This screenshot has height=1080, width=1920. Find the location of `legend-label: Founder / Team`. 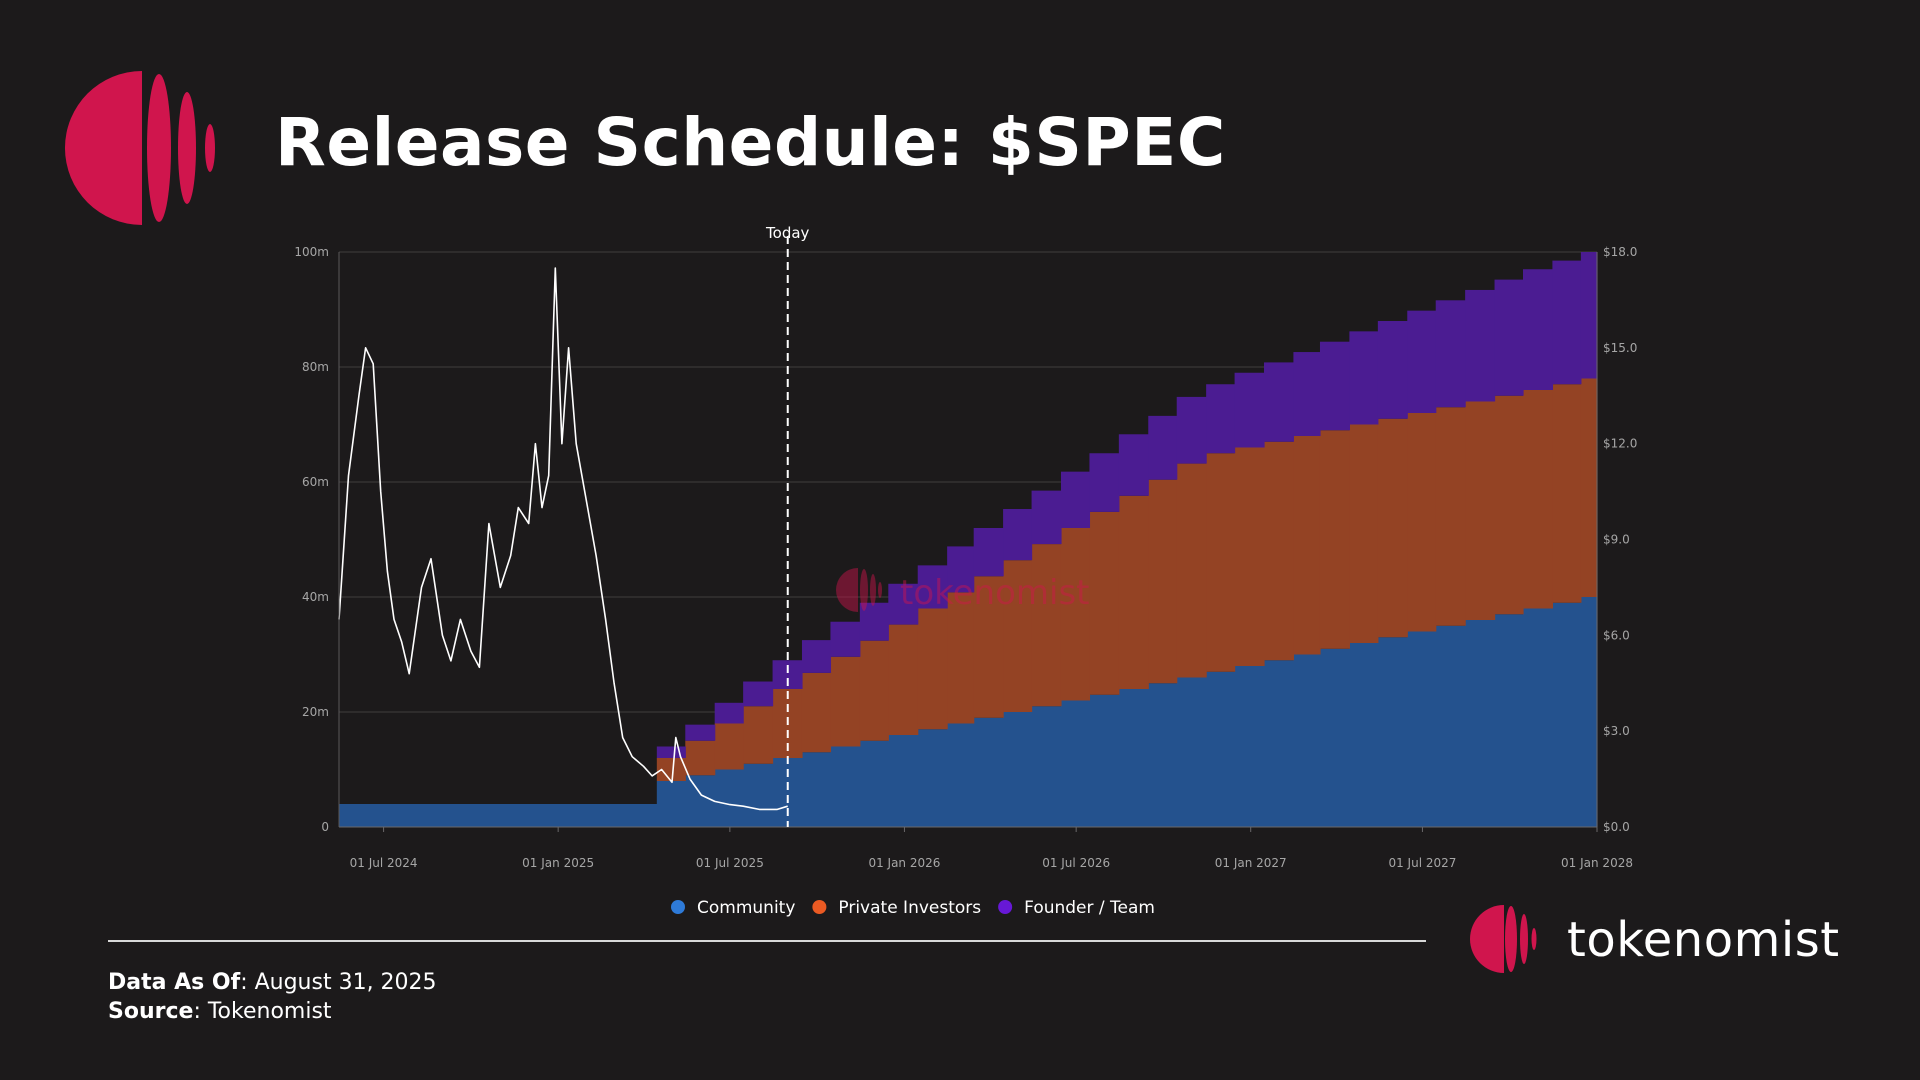

legend-label: Founder / Team is located at coordinates (1089, 908).